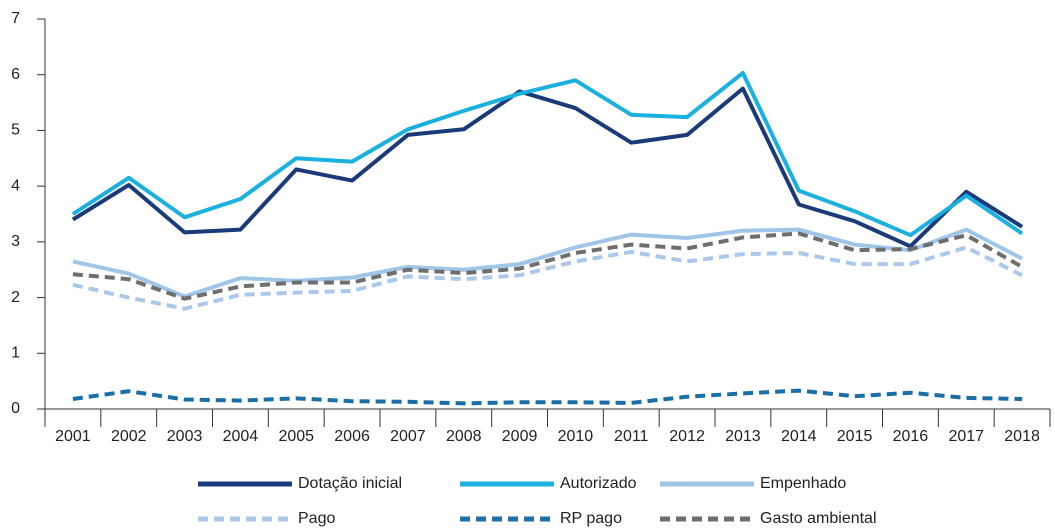  Describe the element at coordinates (185, 436) in the screenshot. I see `x-tick-label: 2003` at that location.